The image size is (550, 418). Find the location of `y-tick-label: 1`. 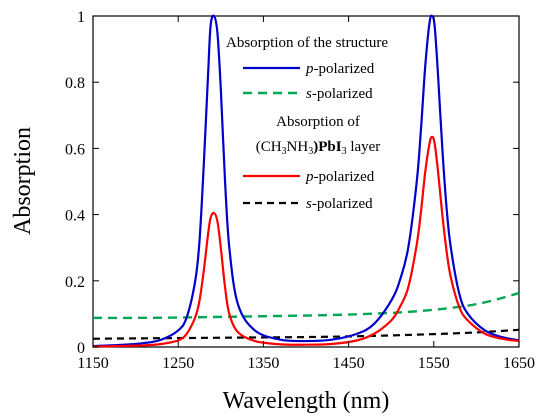

y-tick-label: 1 is located at coordinates (81, 17).